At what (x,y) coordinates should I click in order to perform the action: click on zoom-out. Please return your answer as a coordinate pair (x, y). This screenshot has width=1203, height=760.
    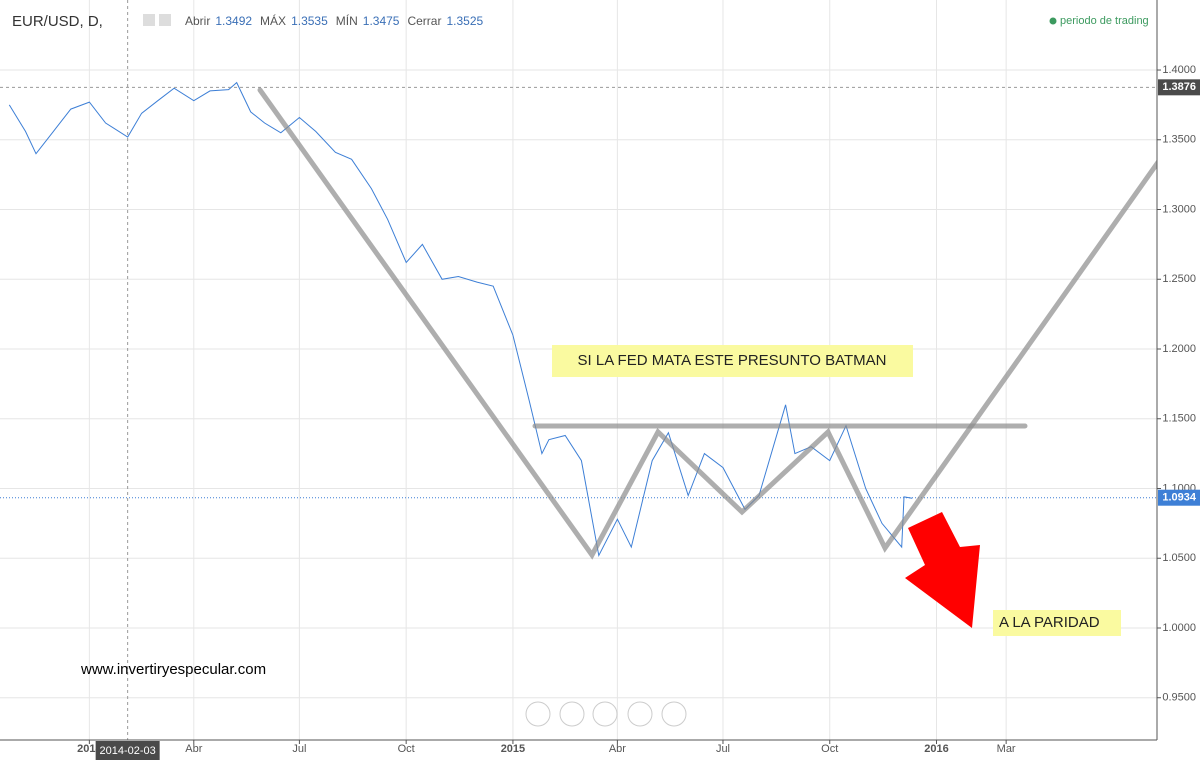
    Looking at the image, I should click on (572, 714).